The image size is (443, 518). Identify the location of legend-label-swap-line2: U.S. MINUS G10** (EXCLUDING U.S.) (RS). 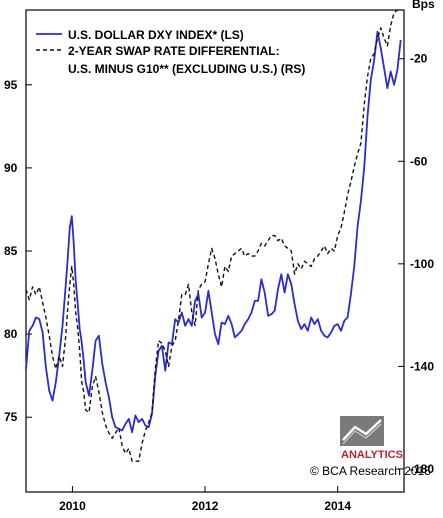
(186, 69).